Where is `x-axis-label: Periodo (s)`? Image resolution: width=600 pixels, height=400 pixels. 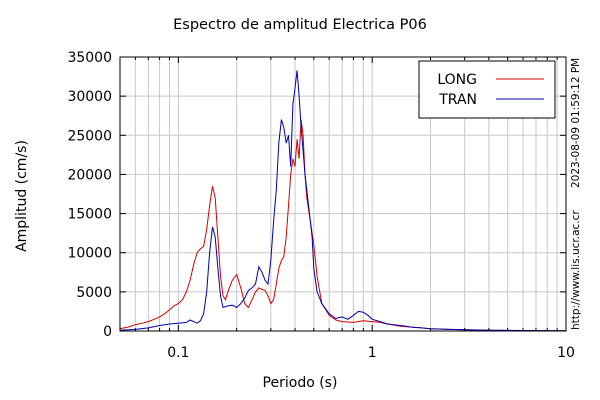 x-axis-label: Periodo (s) is located at coordinates (300, 383).